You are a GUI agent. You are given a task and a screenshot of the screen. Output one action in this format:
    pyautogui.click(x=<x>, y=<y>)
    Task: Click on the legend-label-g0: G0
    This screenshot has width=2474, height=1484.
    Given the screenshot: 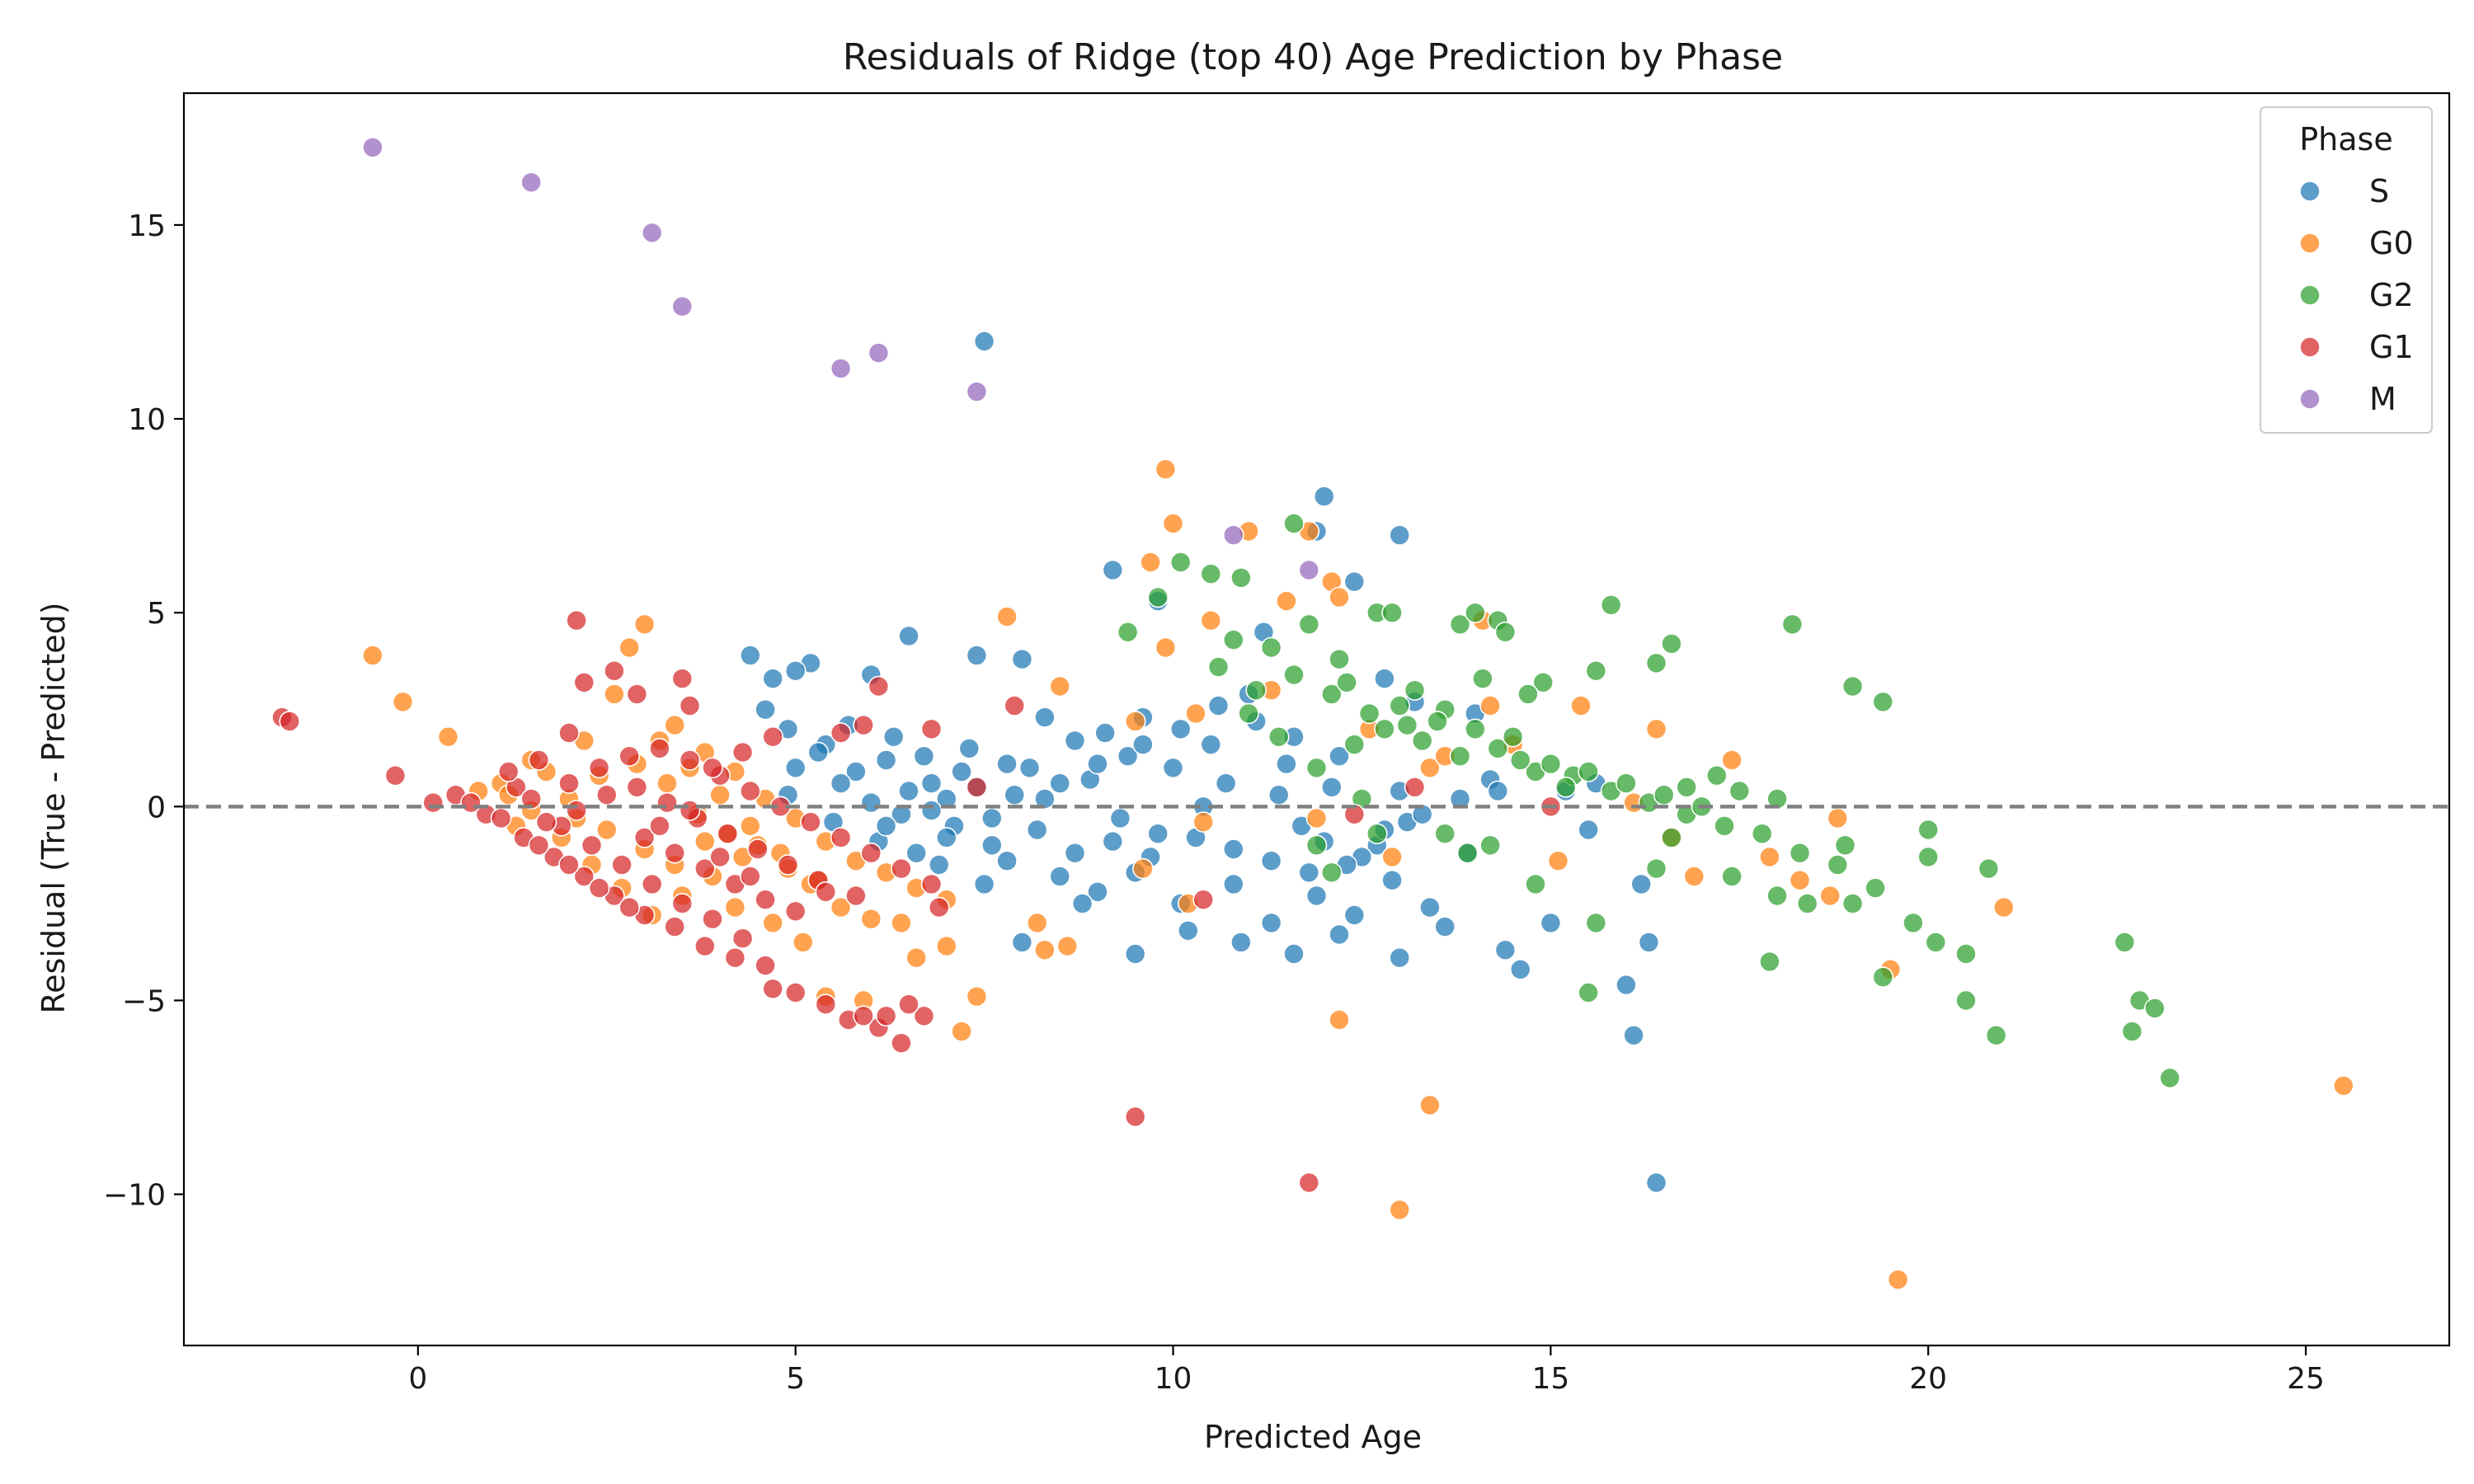 What is the action you would take?
    pyautogui.click(x=2391, y=243)
    